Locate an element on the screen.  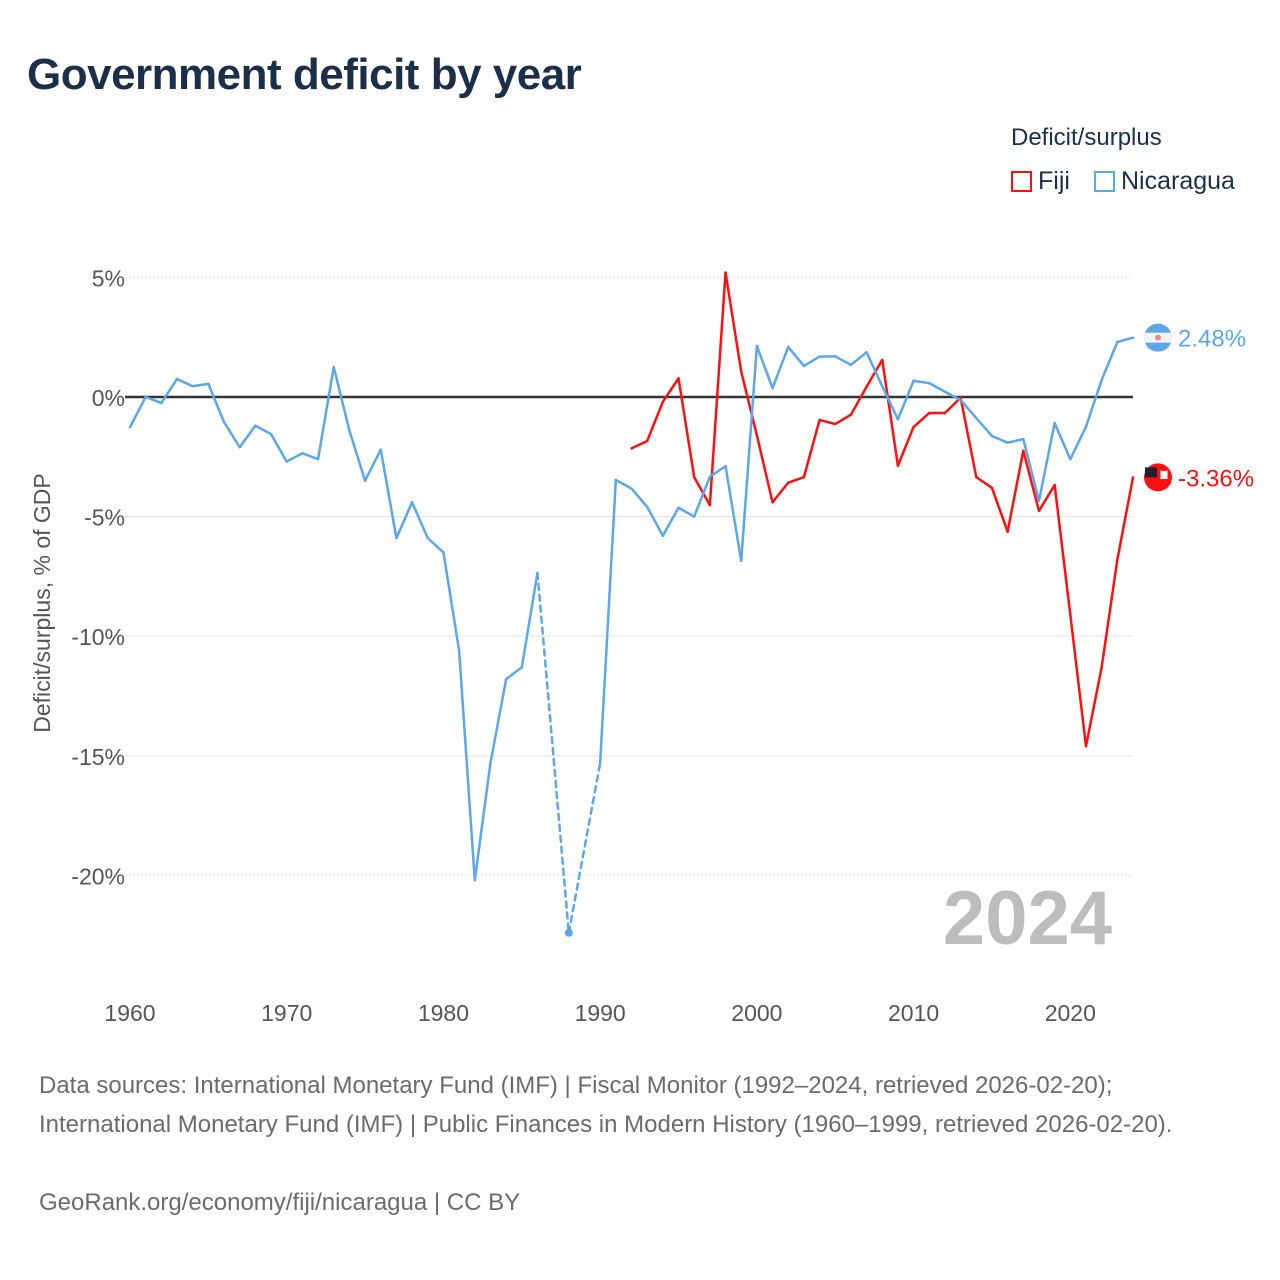
y-axis-label: Deficit/surplus, % of GDP is located at coordinates (42, 602).